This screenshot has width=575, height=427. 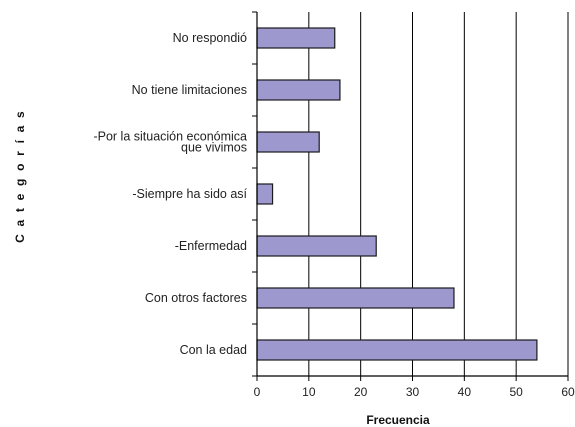 What do you see at coordinates (398, 420) in the screenshot?
I see `x-axis-title: Frecuencia` at bounding box center [398, 420].